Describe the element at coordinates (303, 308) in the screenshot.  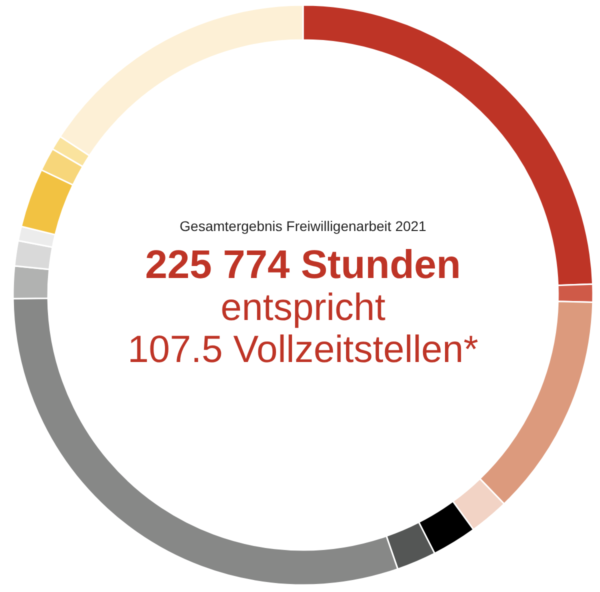
I see `text: entspricht` at that location.